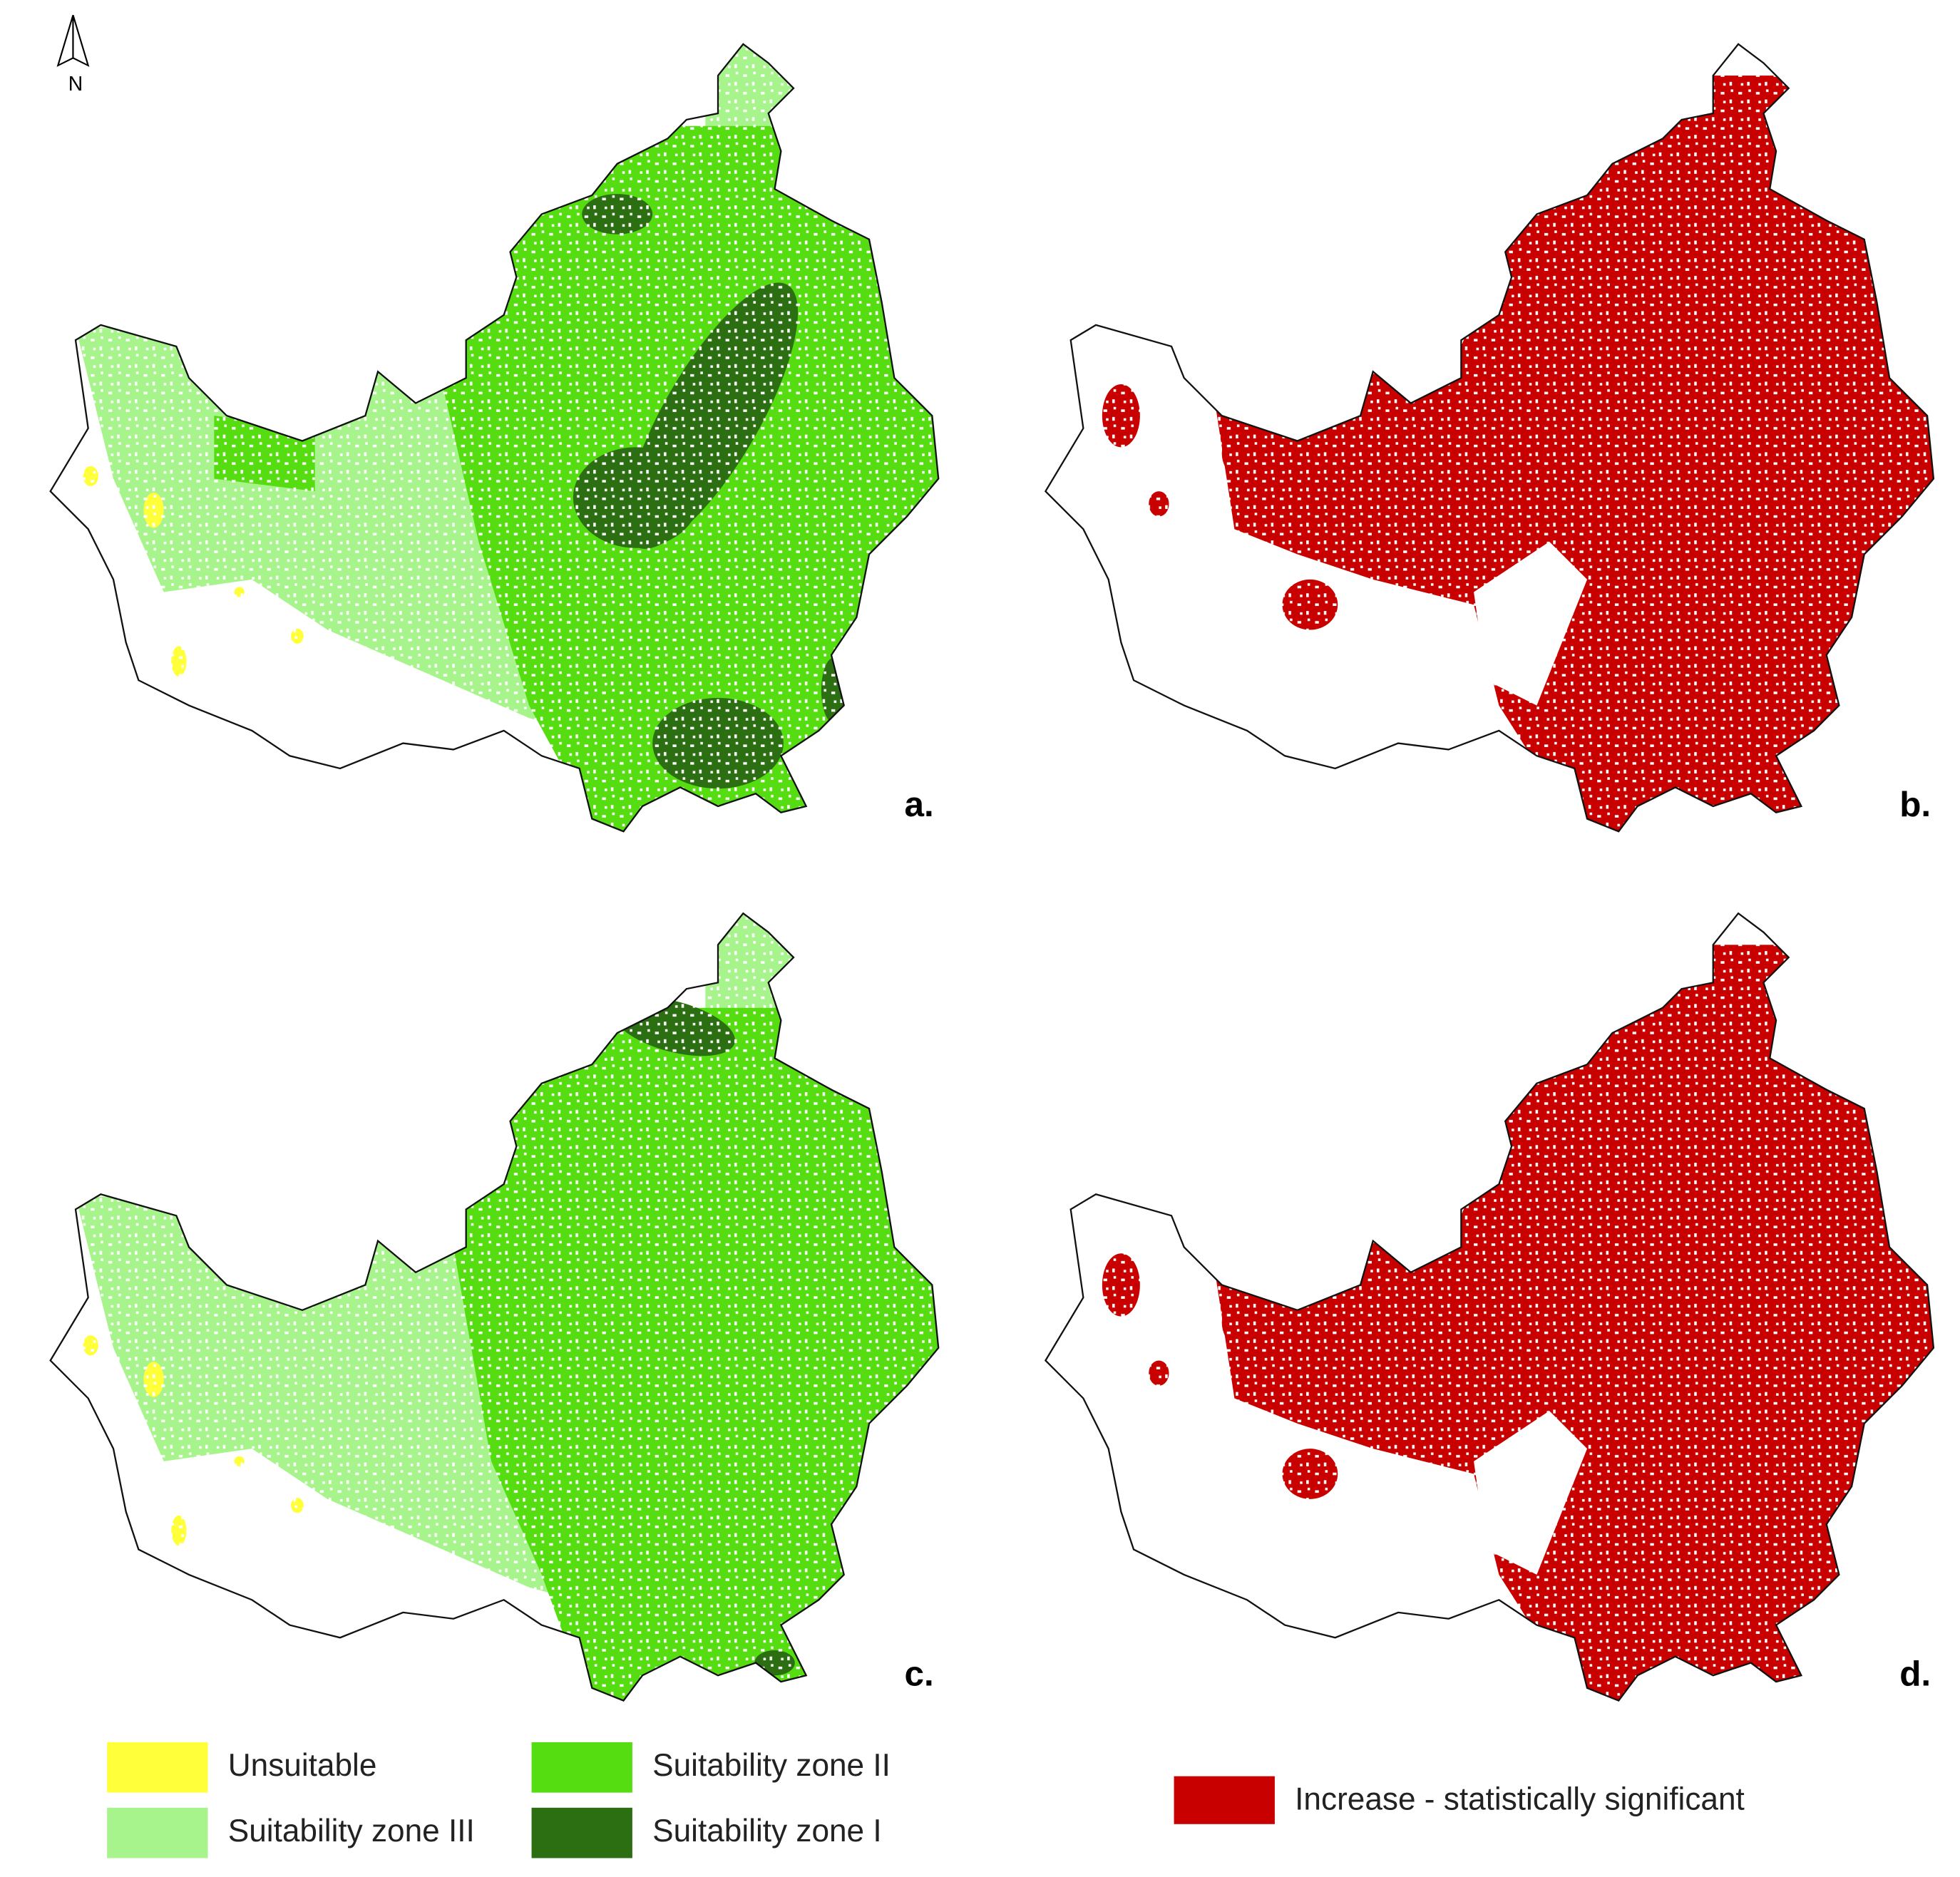  I want to click on legend-label: Suitability zone I, so click(767, 1831).